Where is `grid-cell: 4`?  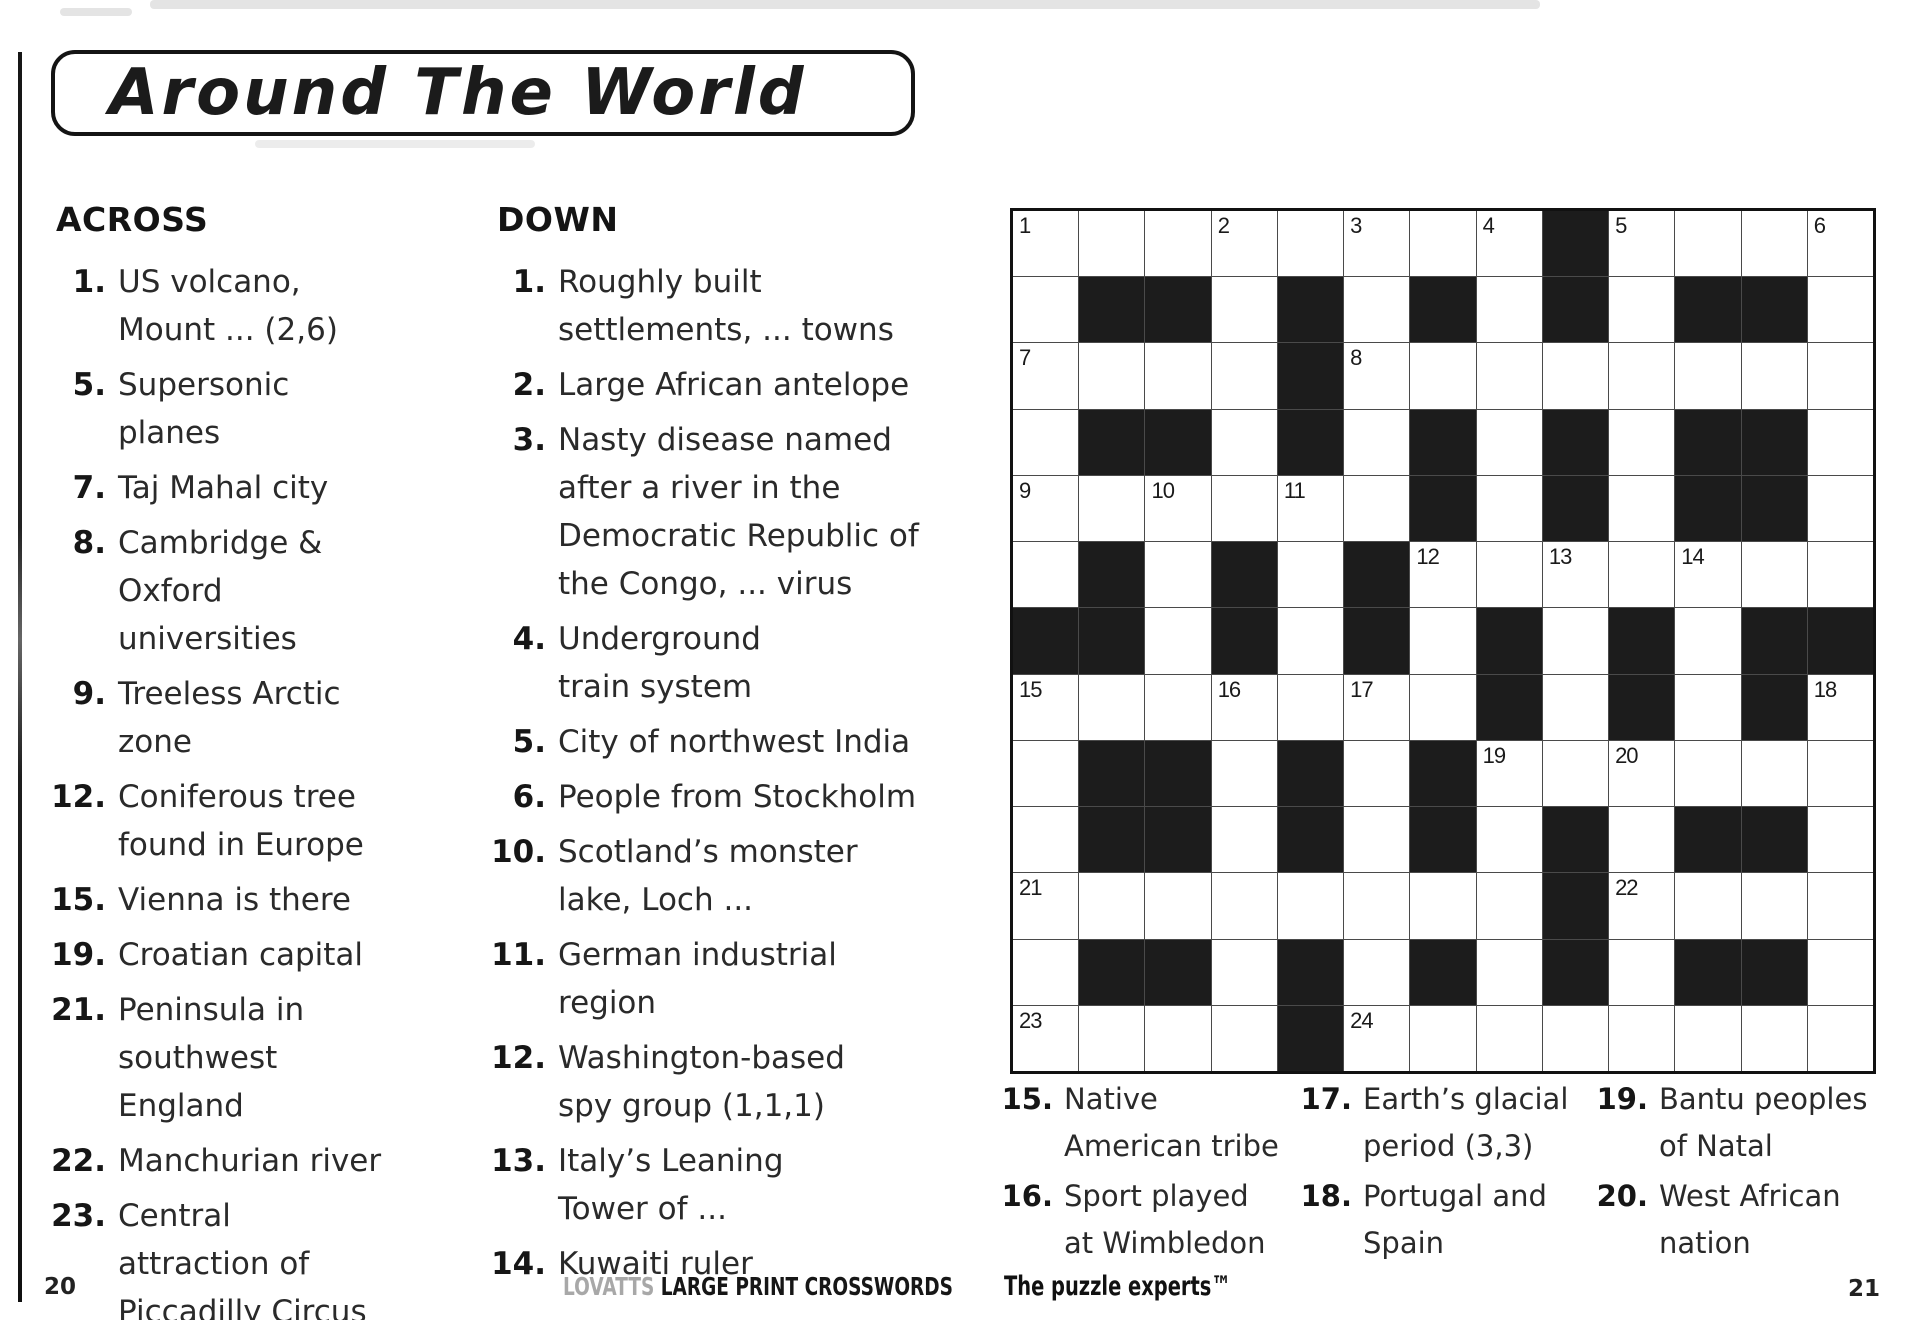 grid-cell: 4 is located at coordinates (1509, 244).